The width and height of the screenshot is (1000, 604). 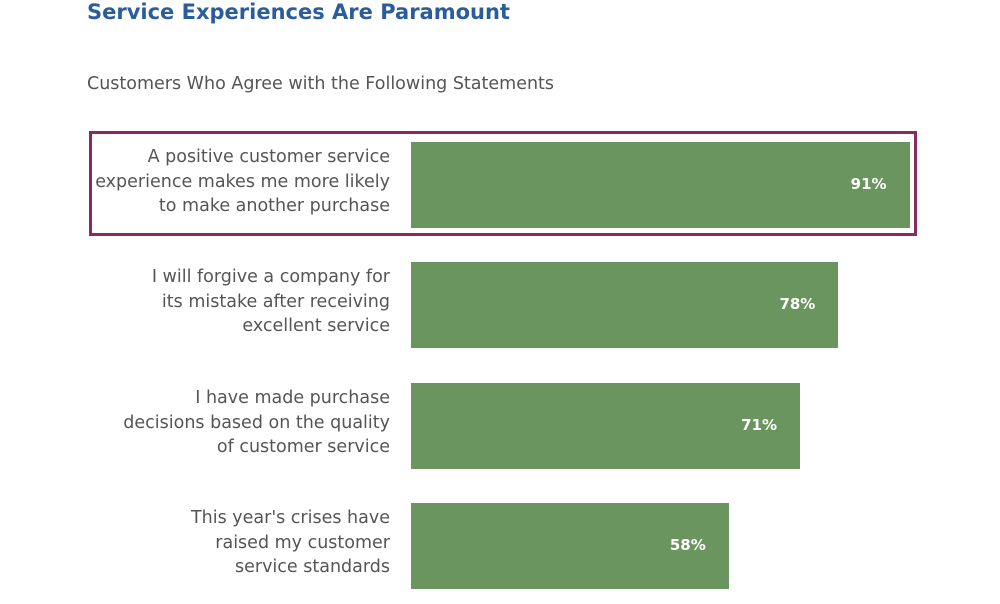 What do you see at coordinates (312, 567) in the screenshot?
I see `category-label-line: service standards` at bounding box center [312, 567].